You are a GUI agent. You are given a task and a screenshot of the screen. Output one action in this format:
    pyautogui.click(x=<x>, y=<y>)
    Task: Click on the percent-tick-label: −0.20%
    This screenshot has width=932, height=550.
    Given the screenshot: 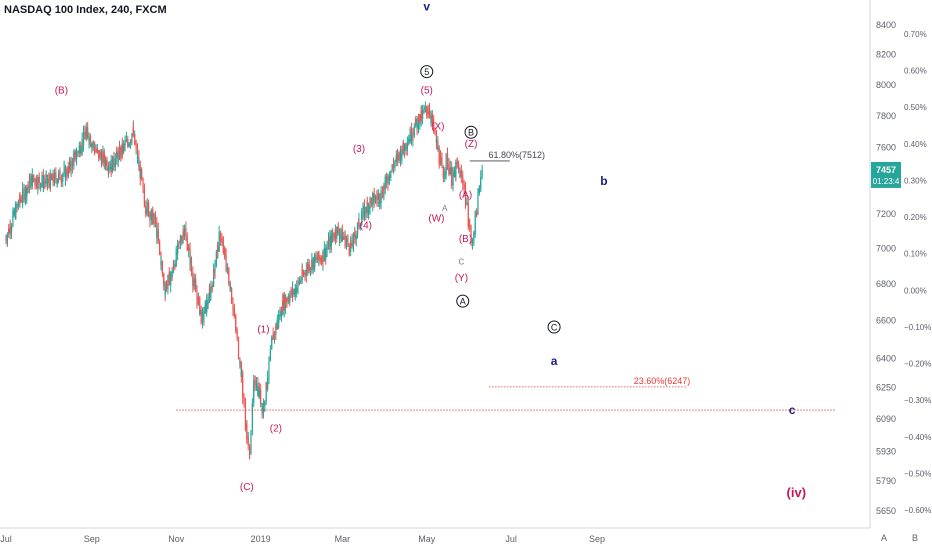 What is the action you would take?
    pyautogui.click(x=917, y=364)
    